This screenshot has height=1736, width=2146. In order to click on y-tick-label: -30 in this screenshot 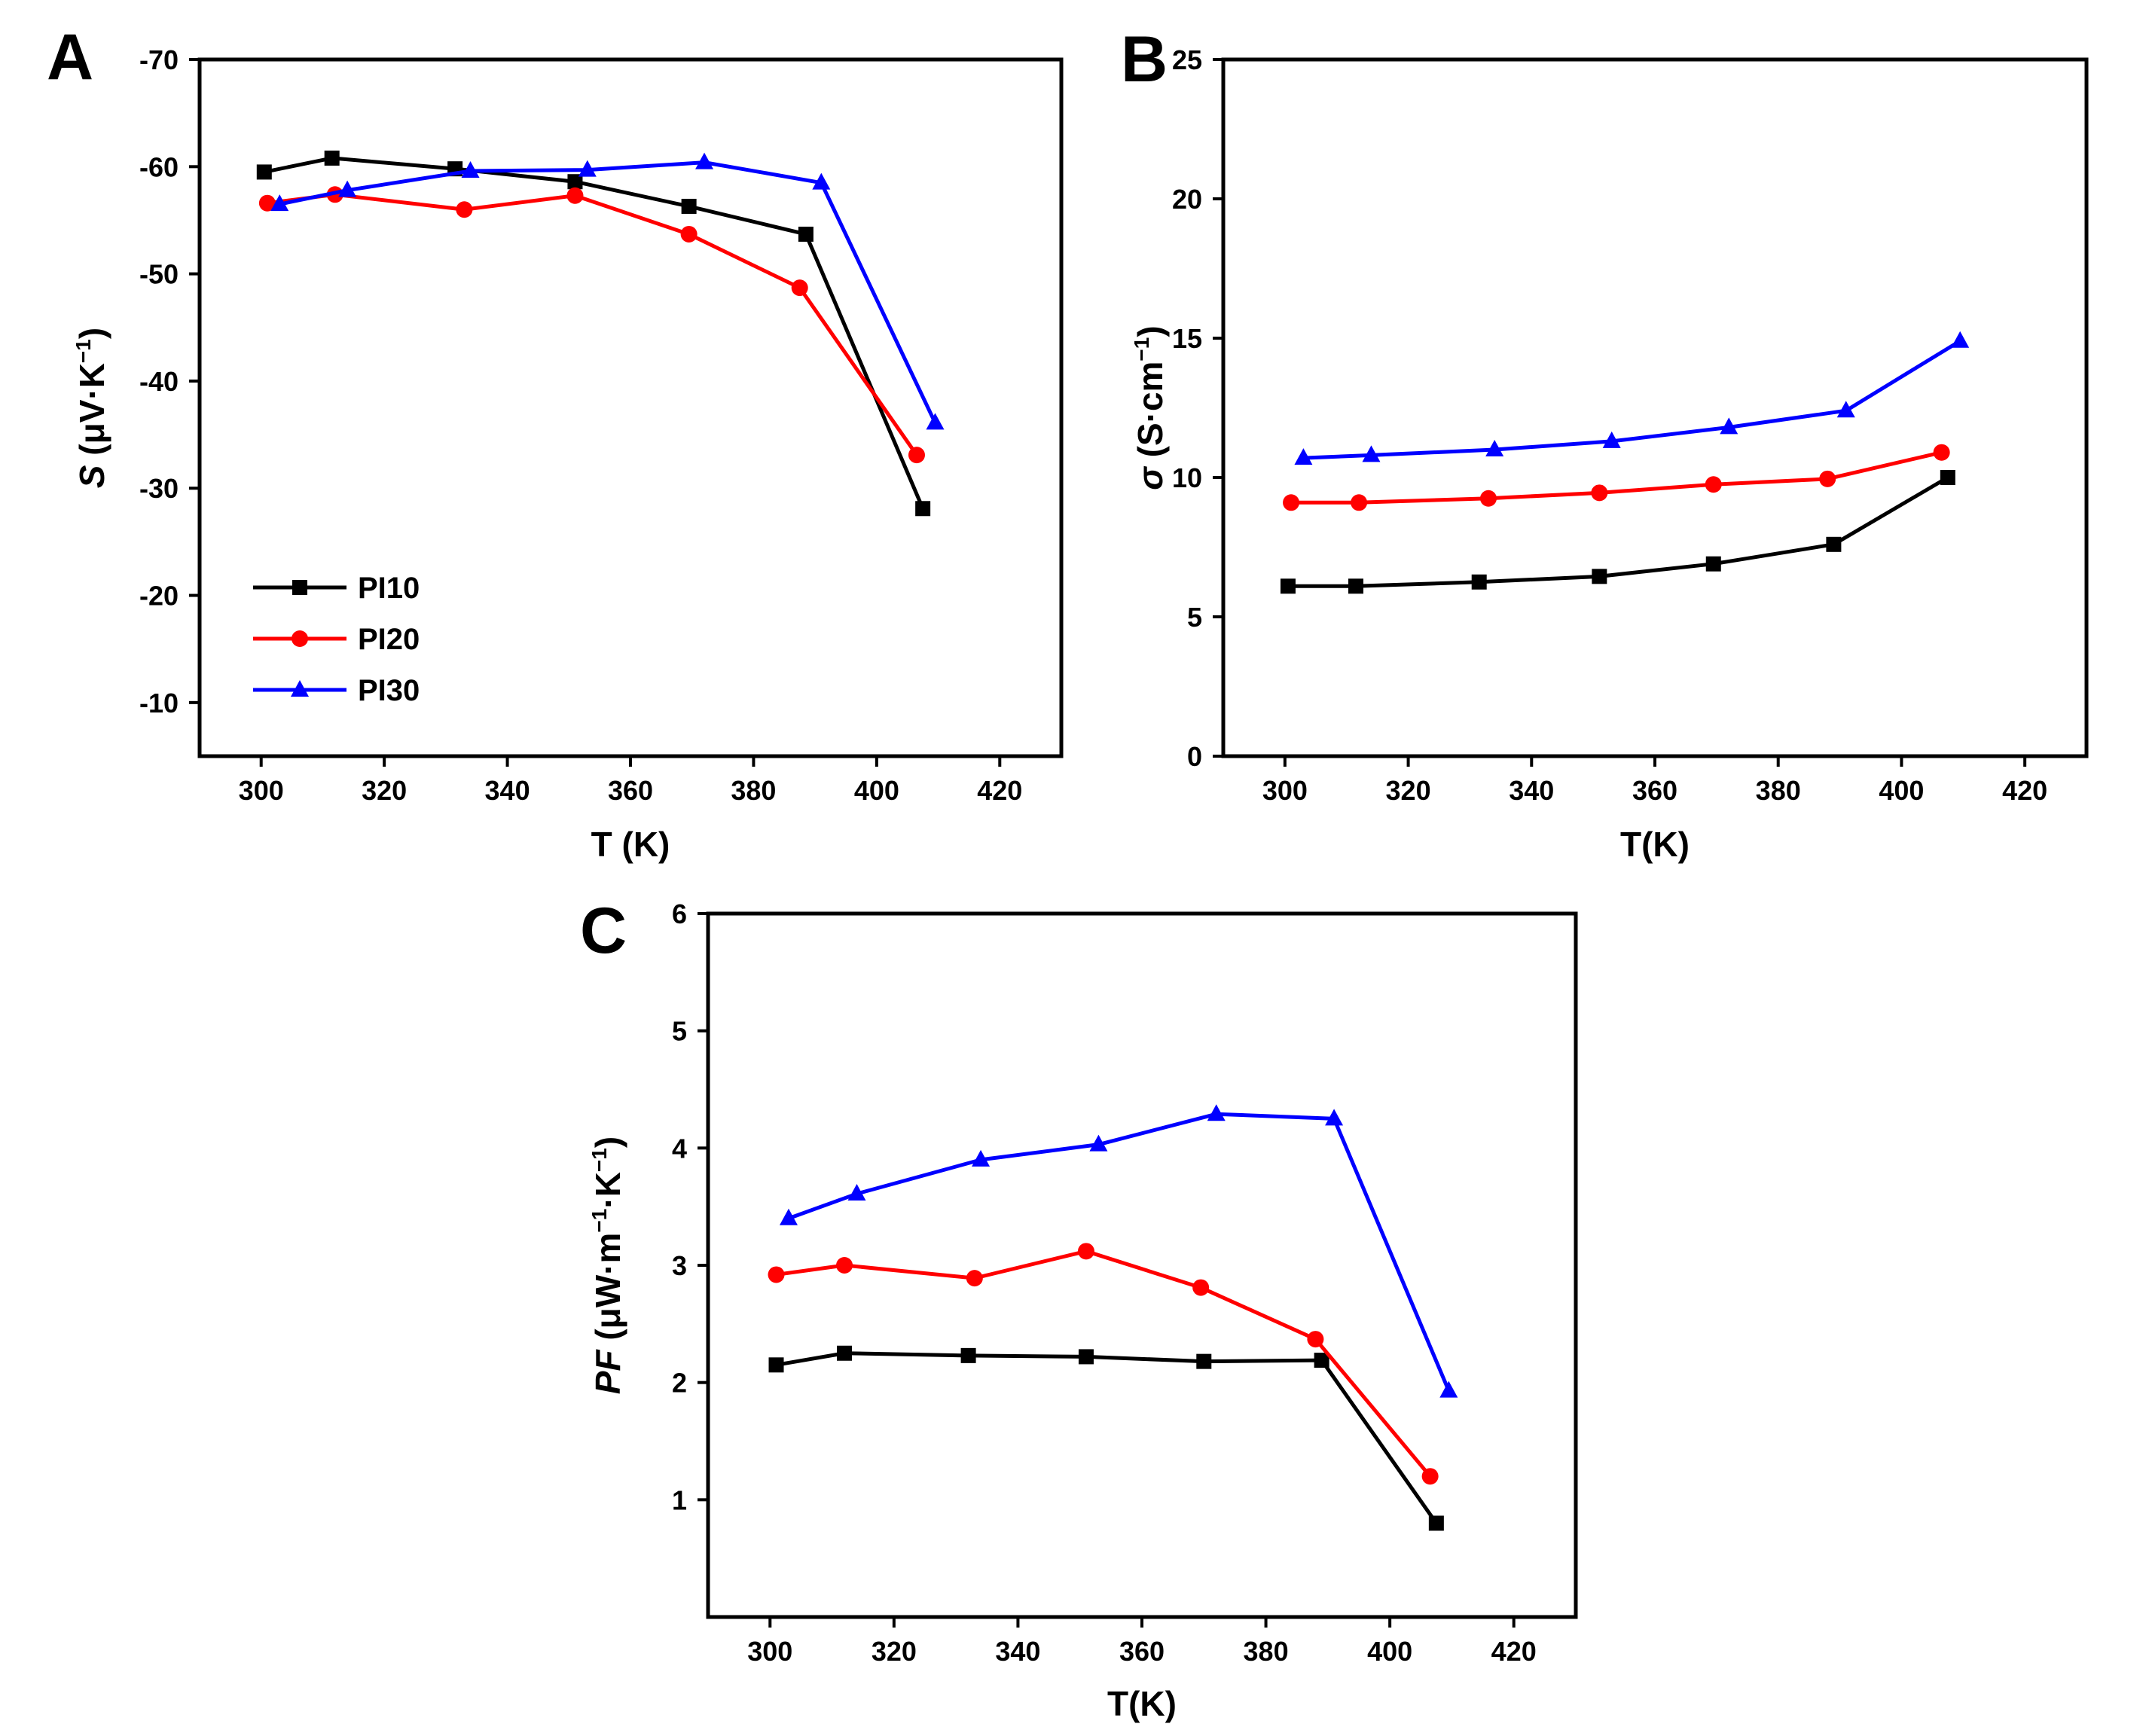, I will do `click(159, 488)`.